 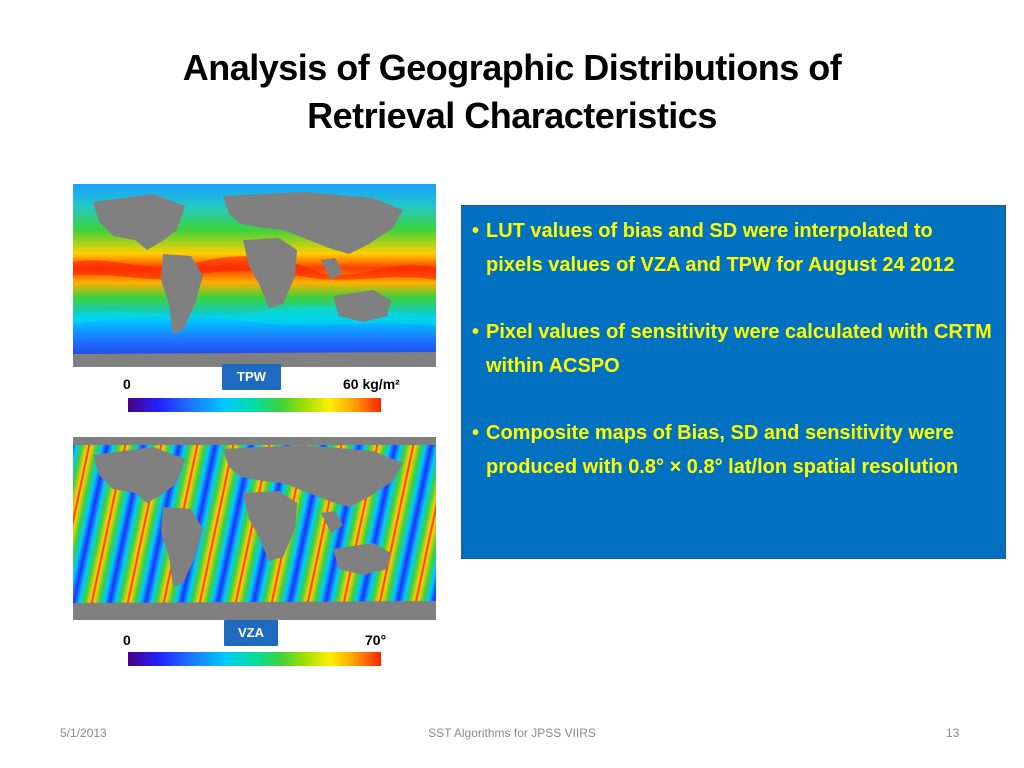 What do you see at coordinates (512, 67) in the screenshot?
I see `title-line-1: Analysis of Geographic Distributions of` at bounding box center [512, 67].